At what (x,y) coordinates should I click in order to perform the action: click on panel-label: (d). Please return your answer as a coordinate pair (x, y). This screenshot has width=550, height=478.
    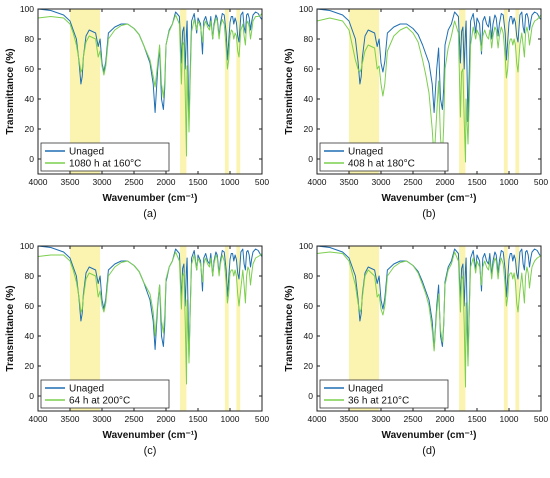
    Looking at the image, I should click on (428, 451).